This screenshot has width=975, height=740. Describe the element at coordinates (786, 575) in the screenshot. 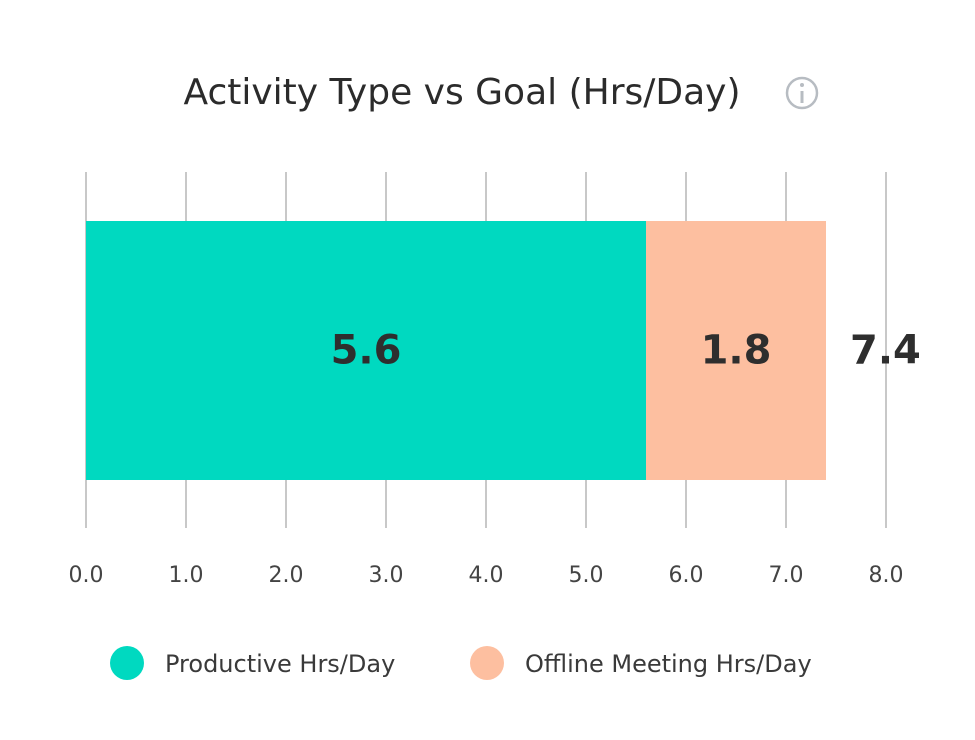

I see `x-tick-label: 7.0` at that location.